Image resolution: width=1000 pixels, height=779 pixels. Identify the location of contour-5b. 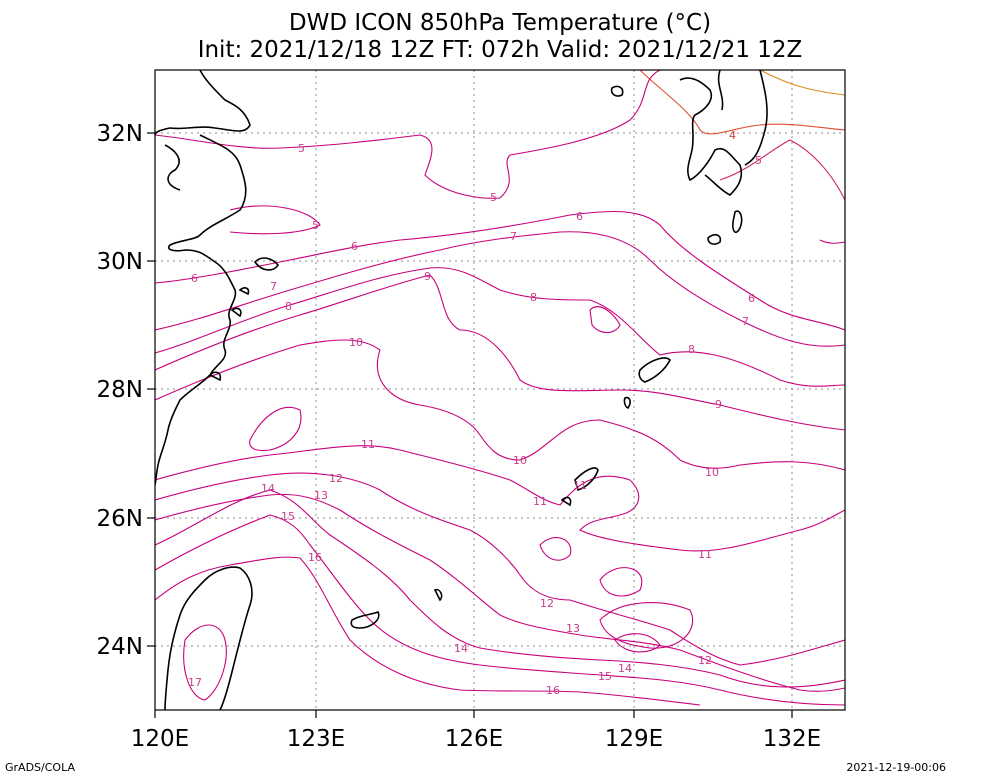
(408, 134).